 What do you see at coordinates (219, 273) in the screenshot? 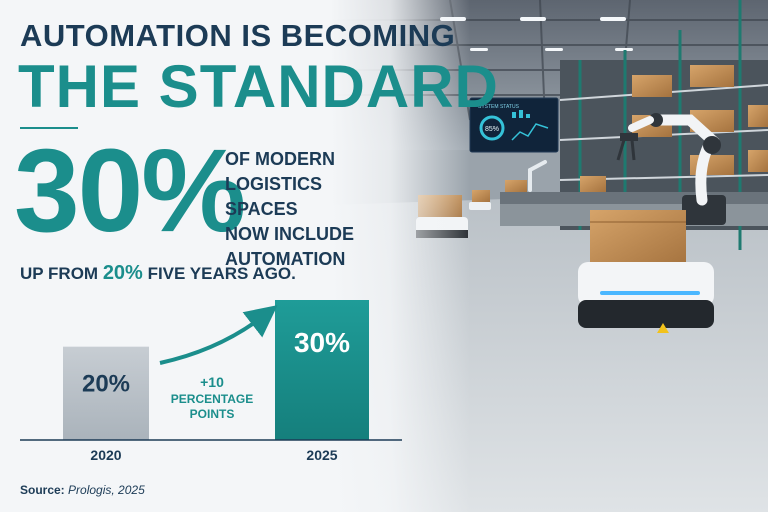
I see `subline-suffix: FIVE YEARS AGO.` at bounding box center [219, 273].